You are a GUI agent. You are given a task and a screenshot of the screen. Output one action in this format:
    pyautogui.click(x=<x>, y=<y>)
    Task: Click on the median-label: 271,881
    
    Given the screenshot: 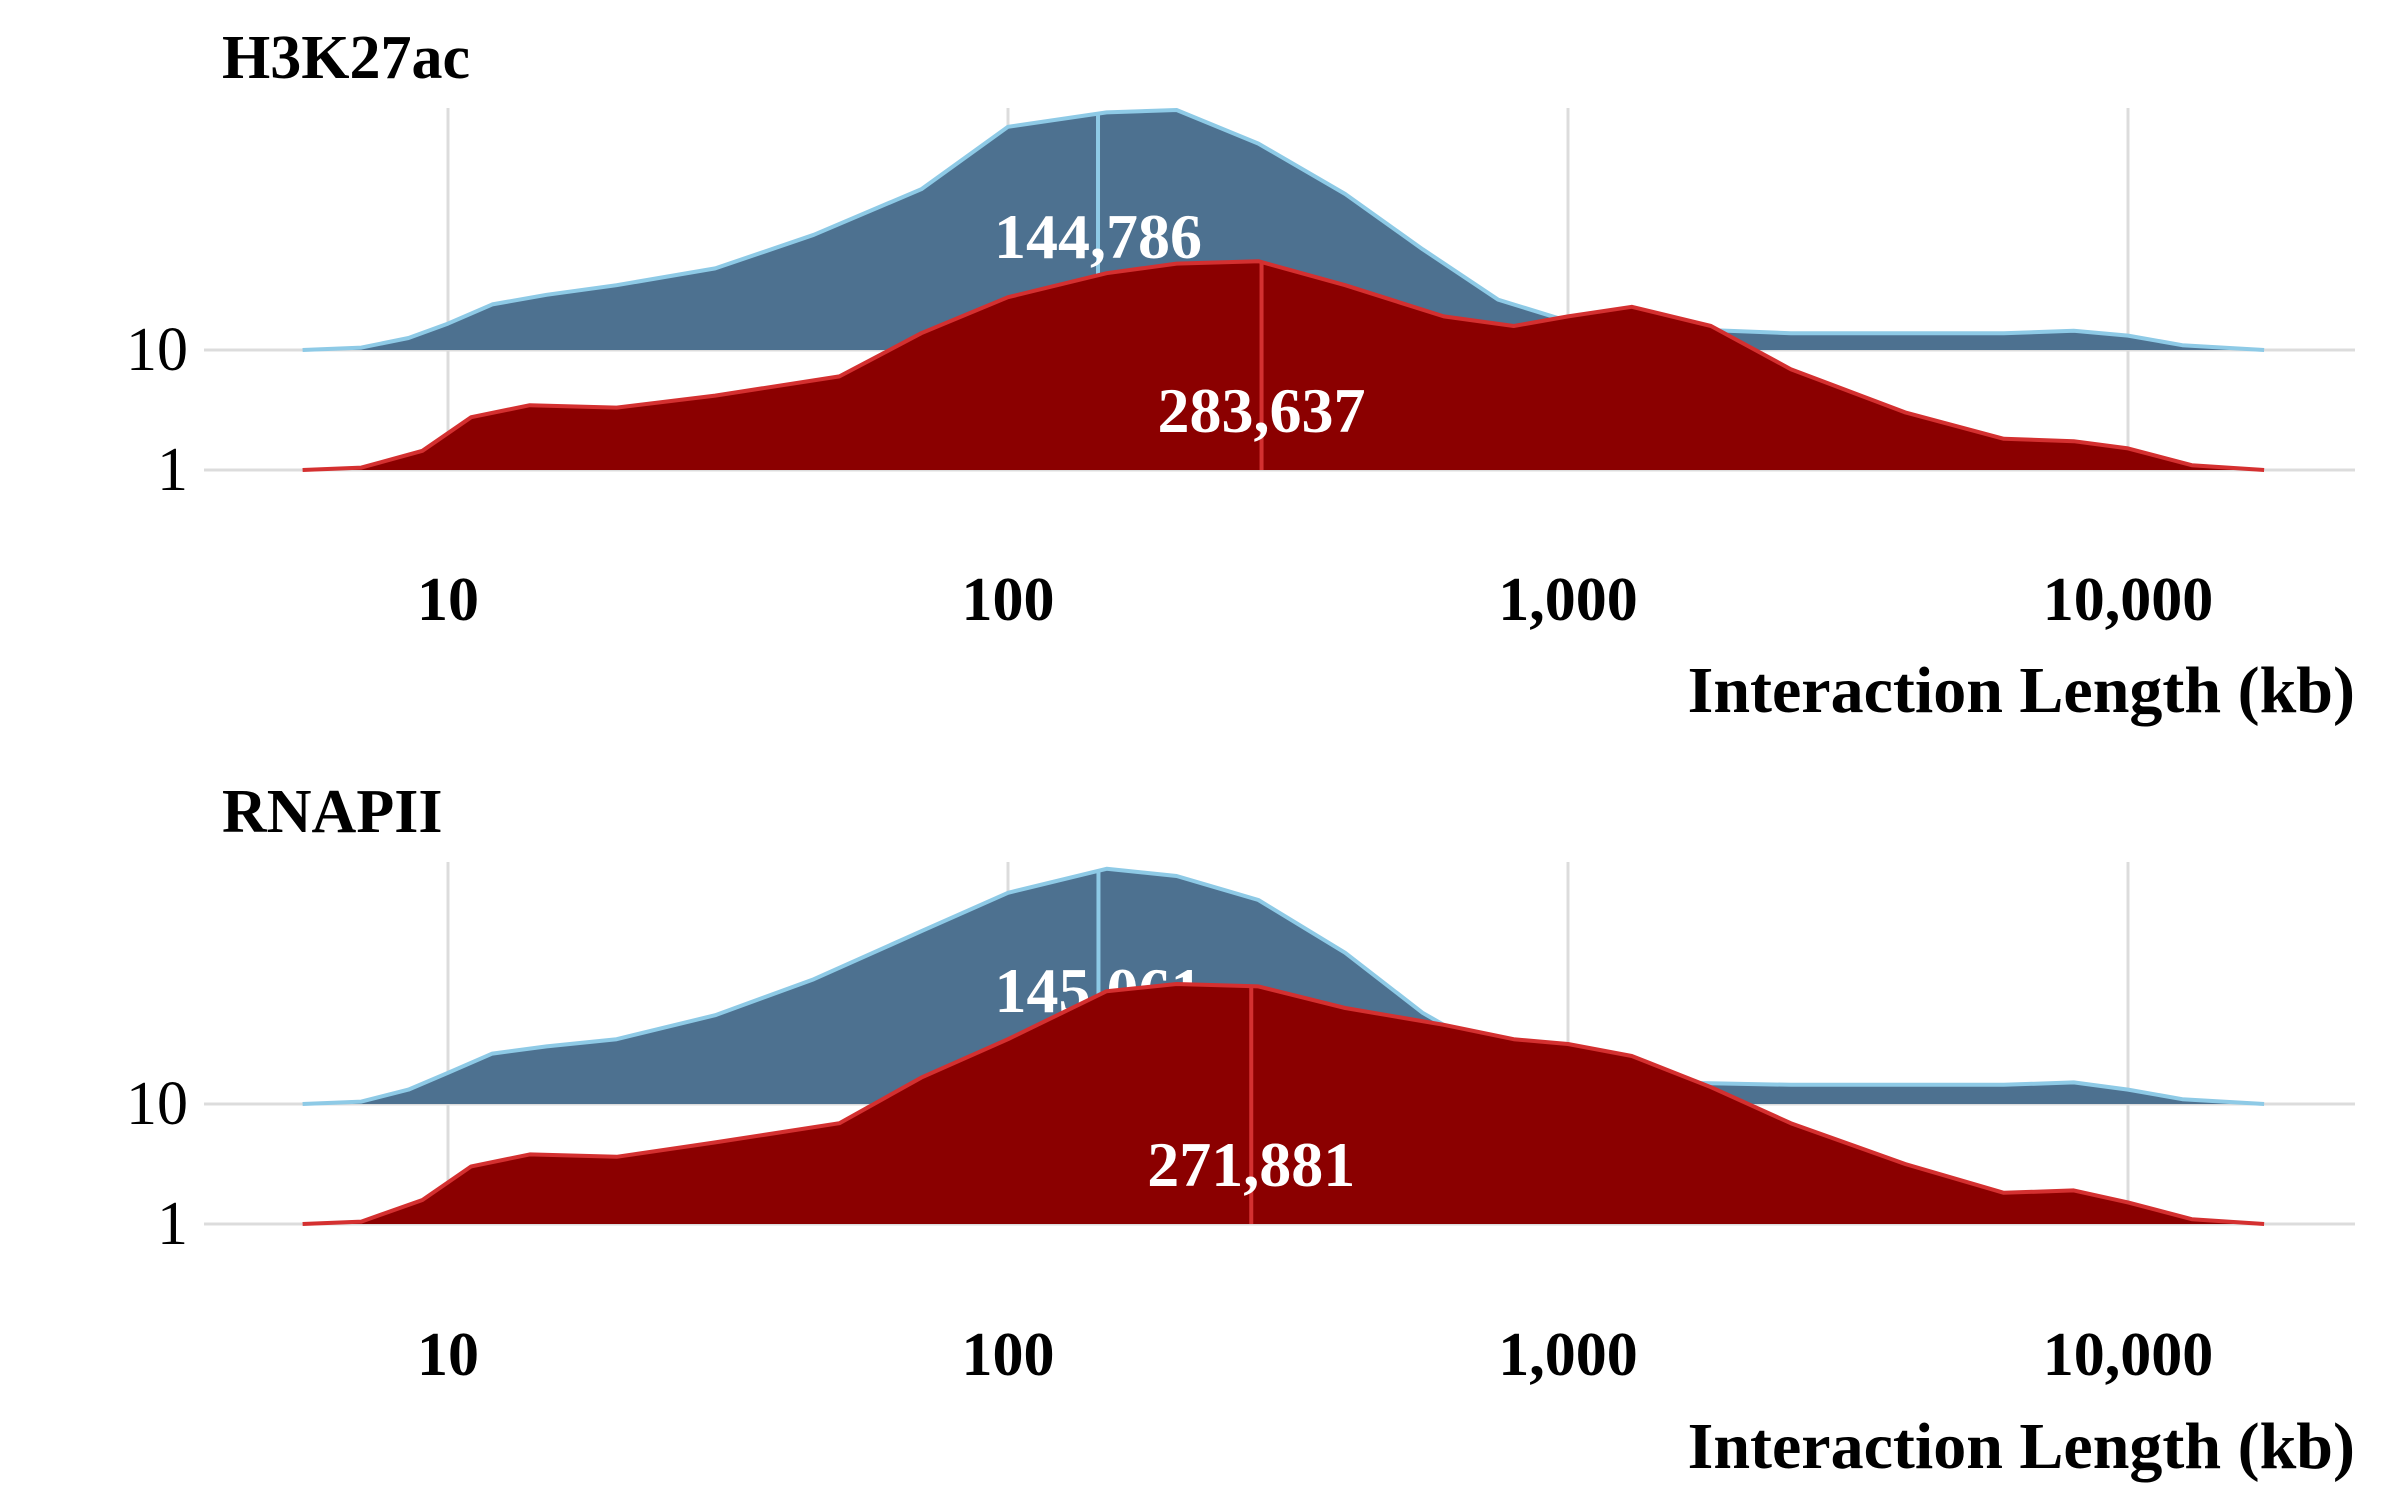 What is the action you would take?
    pyautogui.click(x=1251, y=1164)
    